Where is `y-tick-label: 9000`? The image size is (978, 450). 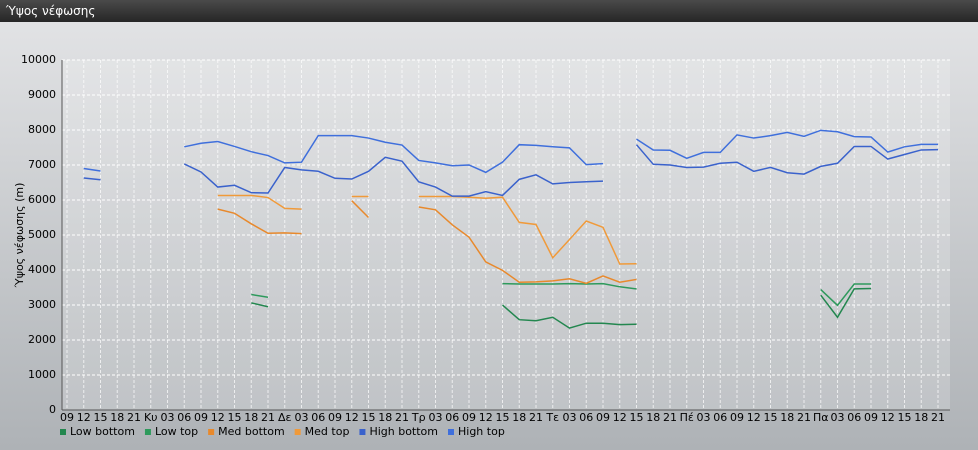
y-tick-label: 9000 is located at coordinates (42, 94).